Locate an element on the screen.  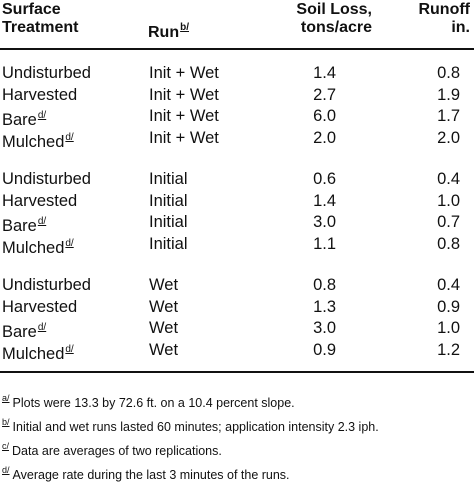
header-soil-loss-line1: Soil Loss, is located at coordinates (334, 9).